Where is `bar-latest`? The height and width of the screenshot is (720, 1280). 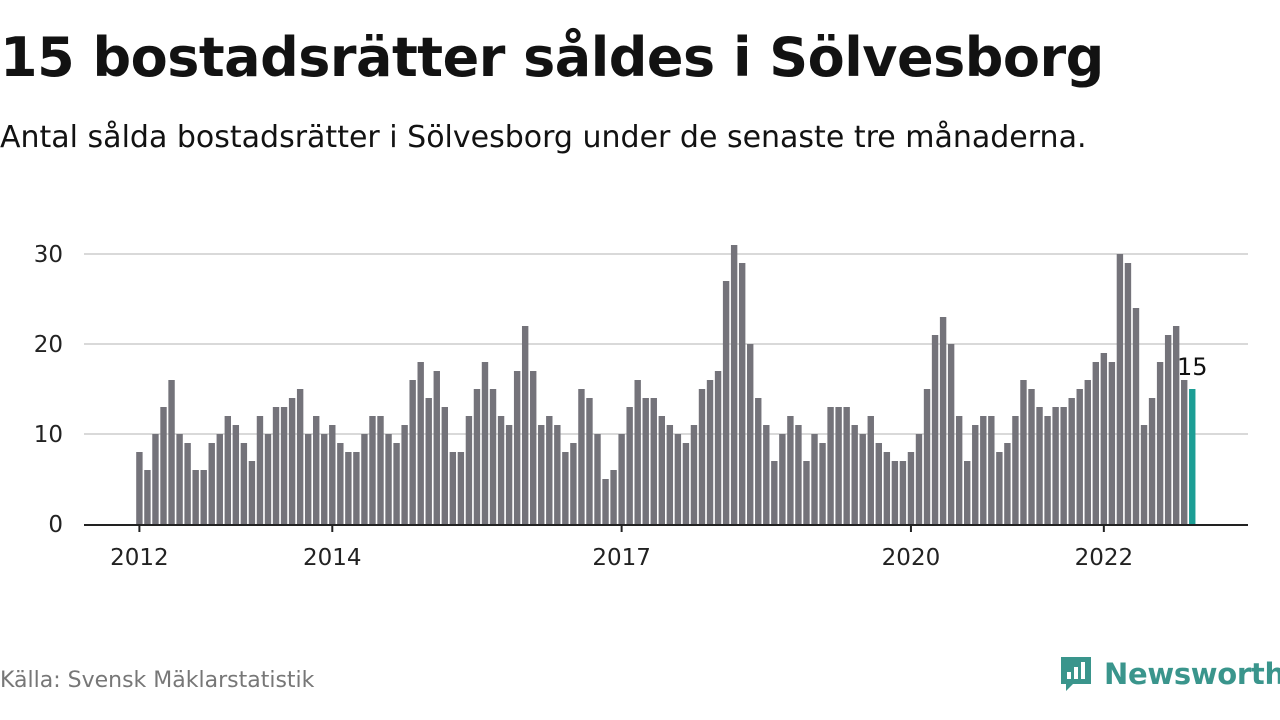 bar-latest is located at coordinates (1192, 456).